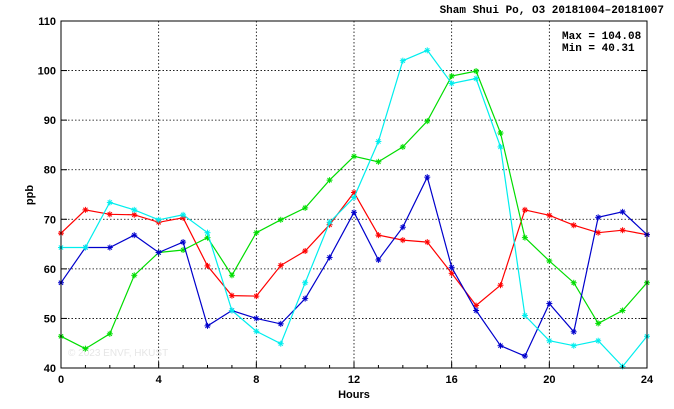 The image size is (674, 409). Describe the element at coordinates (47, 22) in the screenshot. I see `y-tick-label: 110` at that location.